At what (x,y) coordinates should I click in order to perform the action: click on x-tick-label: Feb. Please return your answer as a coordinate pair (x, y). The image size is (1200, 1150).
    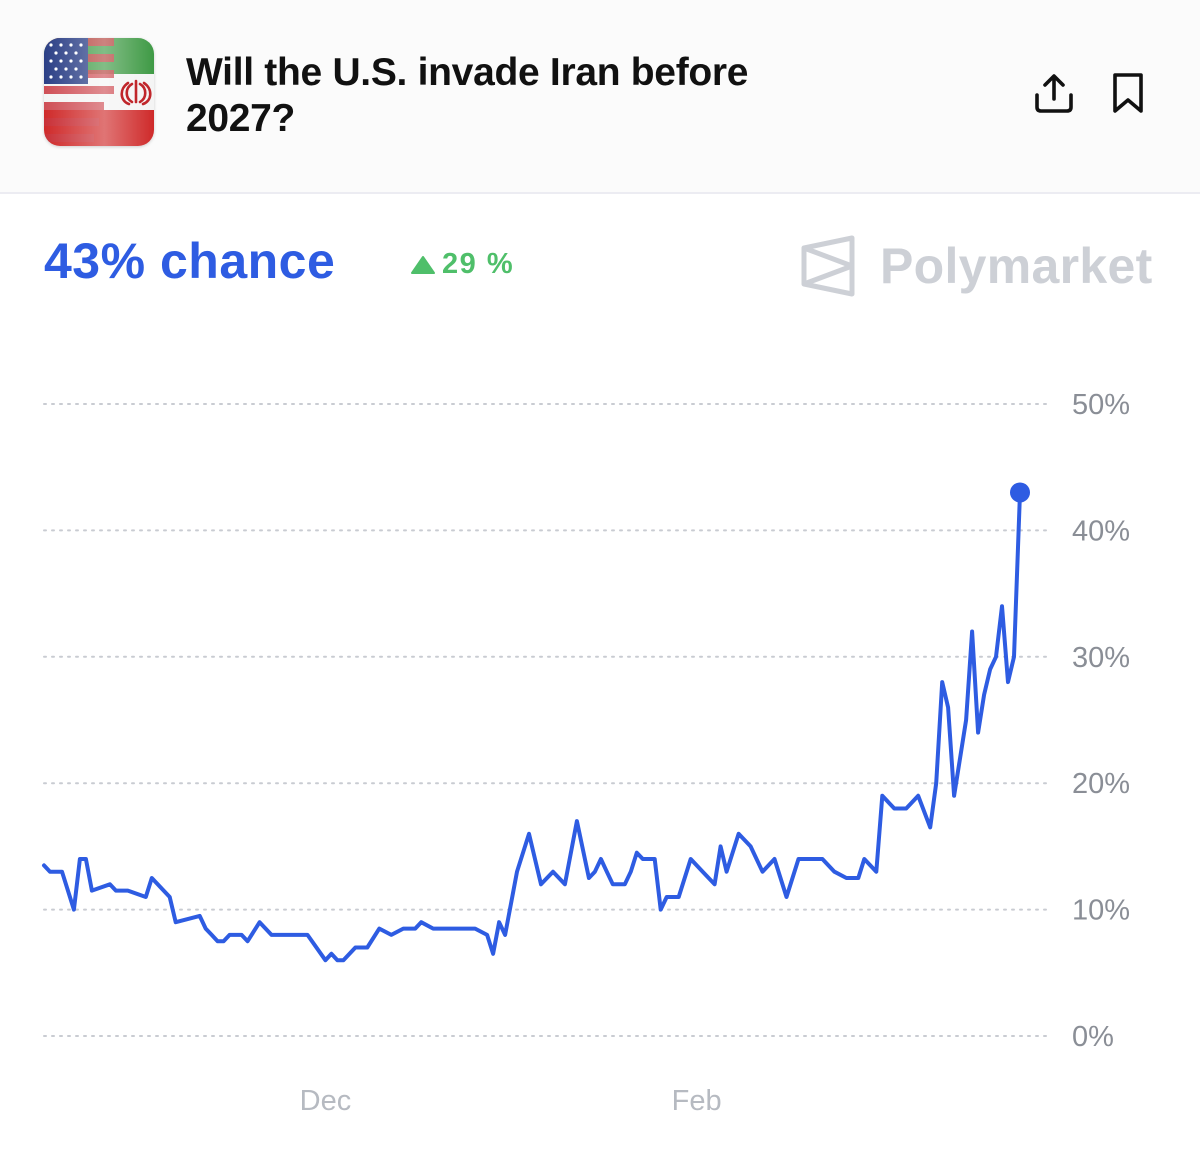
    Looking at the image, I should click on (697, 1101).